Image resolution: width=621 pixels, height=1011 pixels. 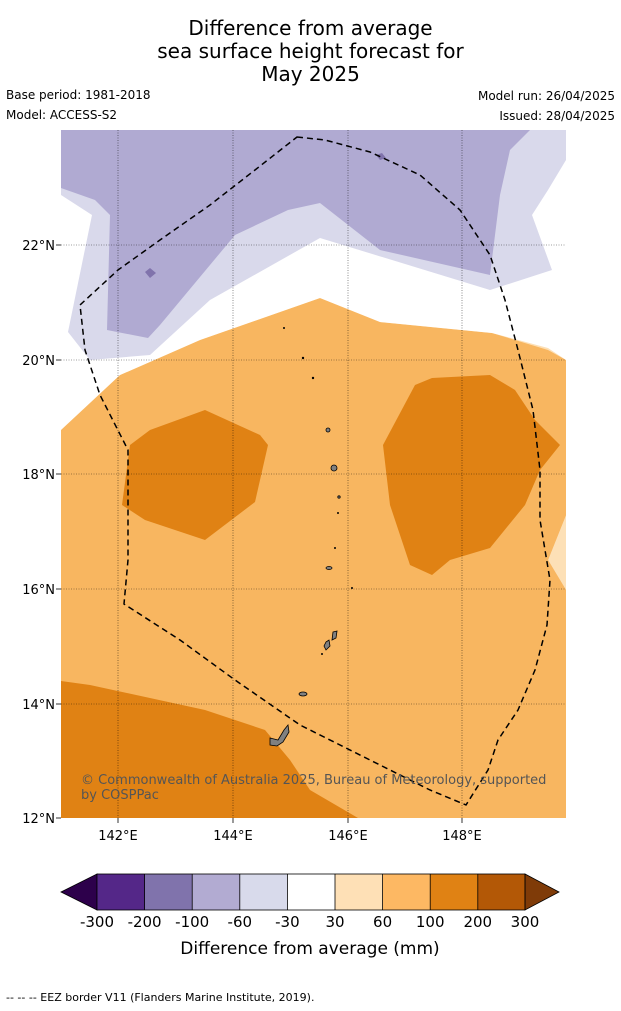 I want to click on title-line-2: sea surface height forecast for, so click(x=310, y=51).